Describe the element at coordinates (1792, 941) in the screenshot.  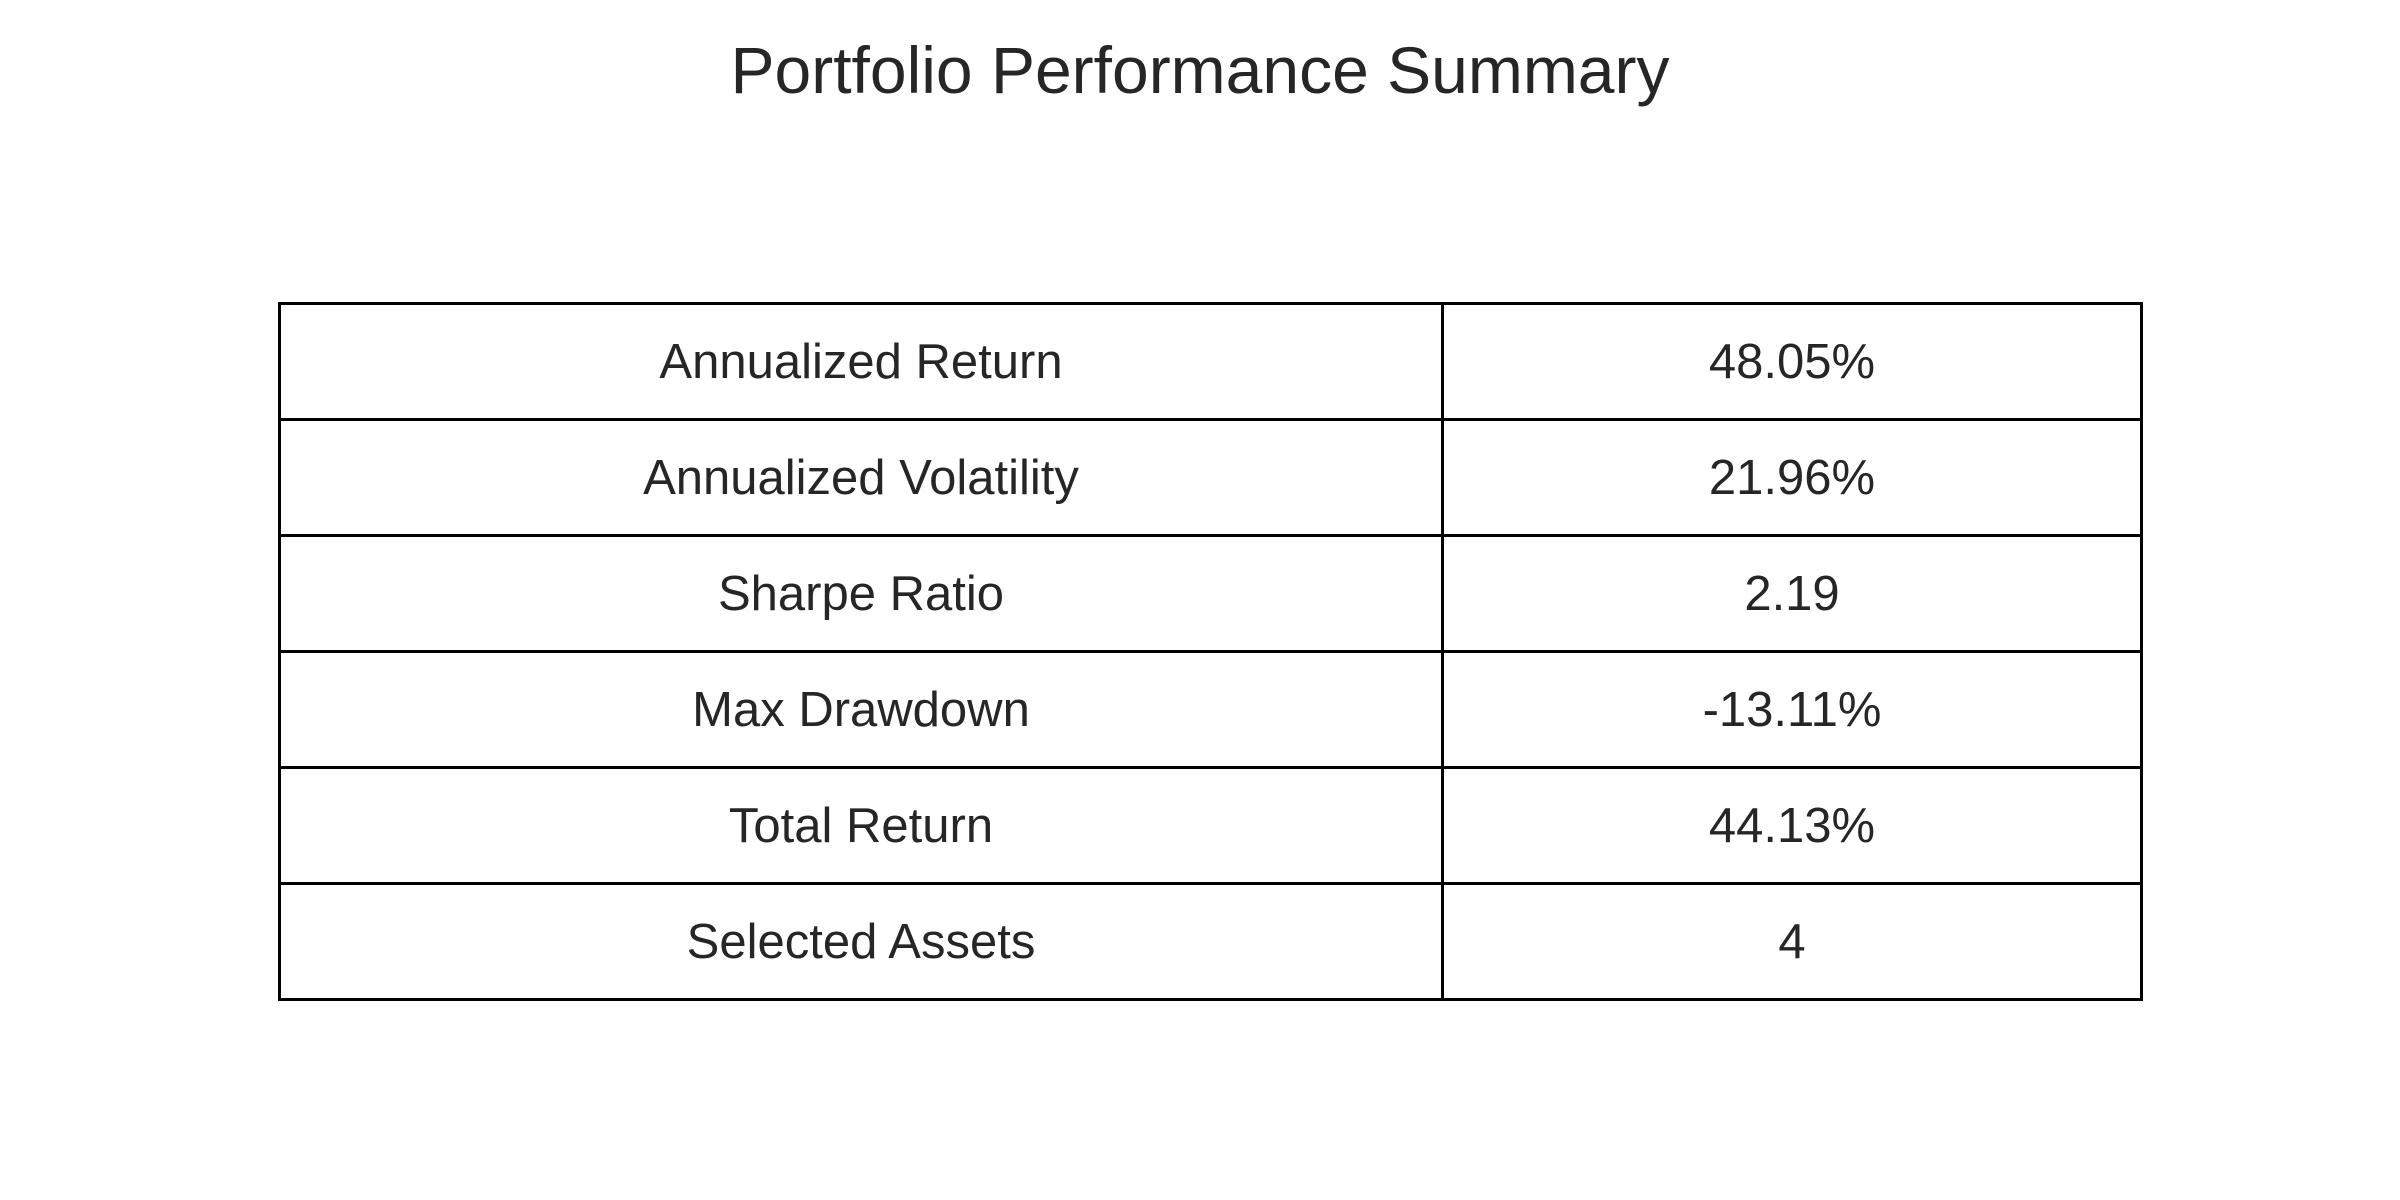
I see `metric-value-cell: 4` at that location.